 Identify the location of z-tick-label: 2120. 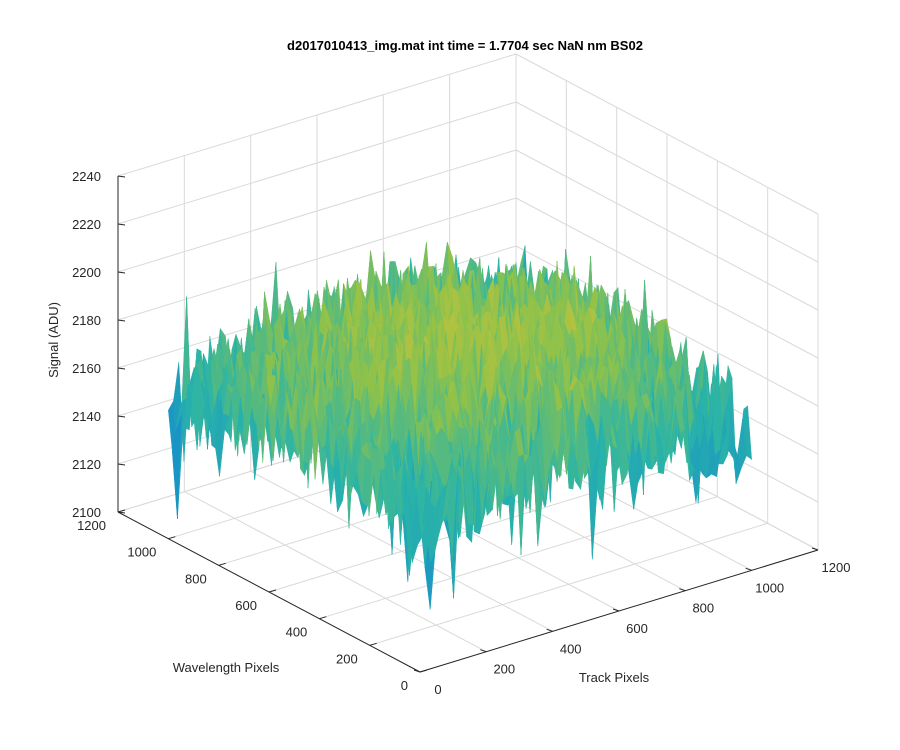
(86, 464).